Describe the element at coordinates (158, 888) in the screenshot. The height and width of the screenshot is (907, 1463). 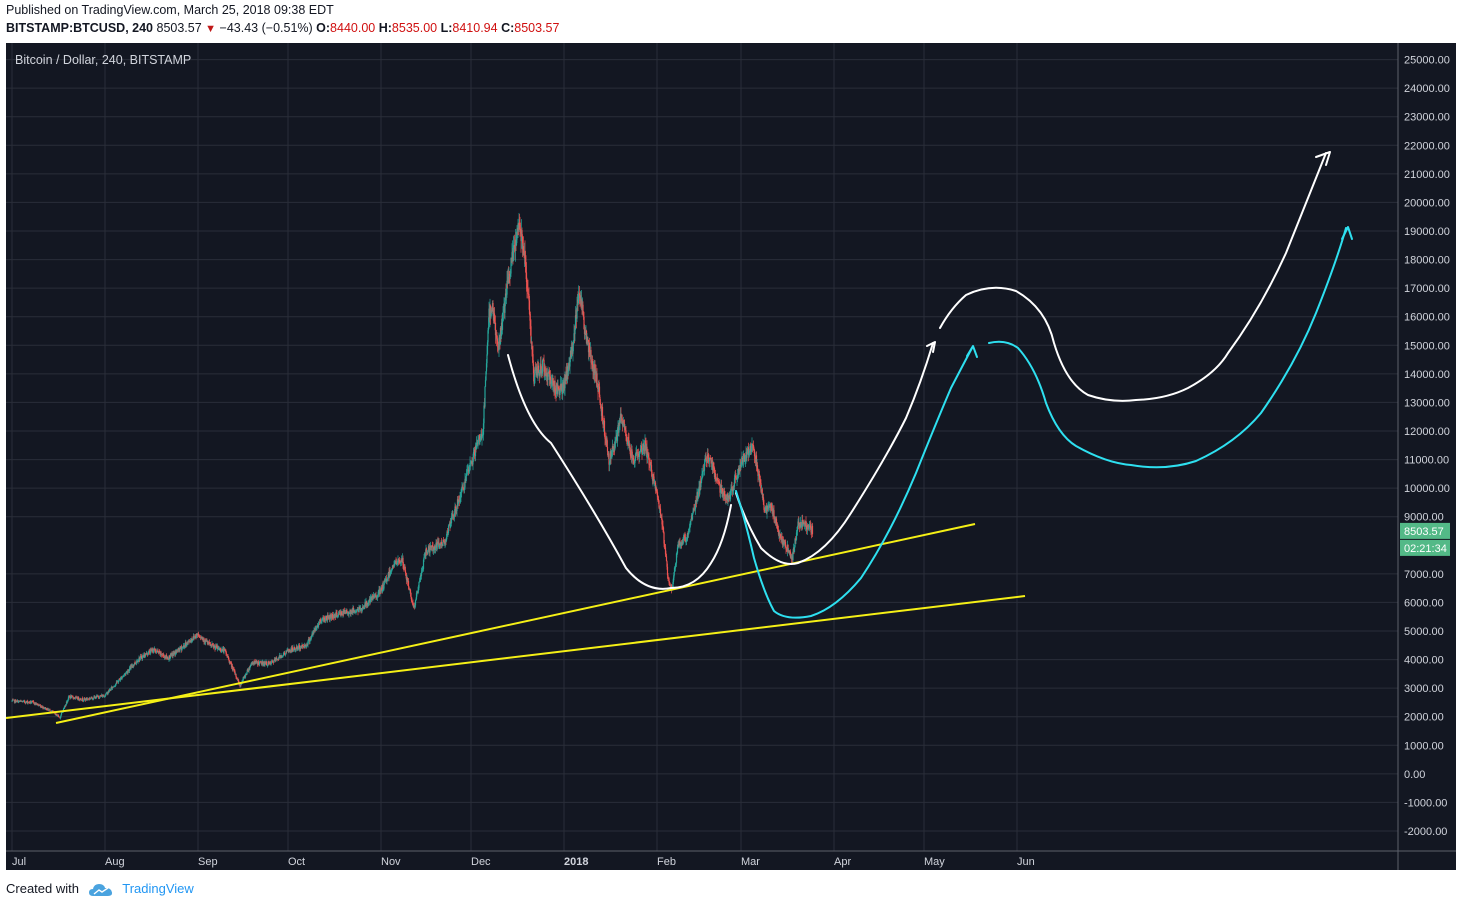
I see `tradingview-link: TradingView` at that location.